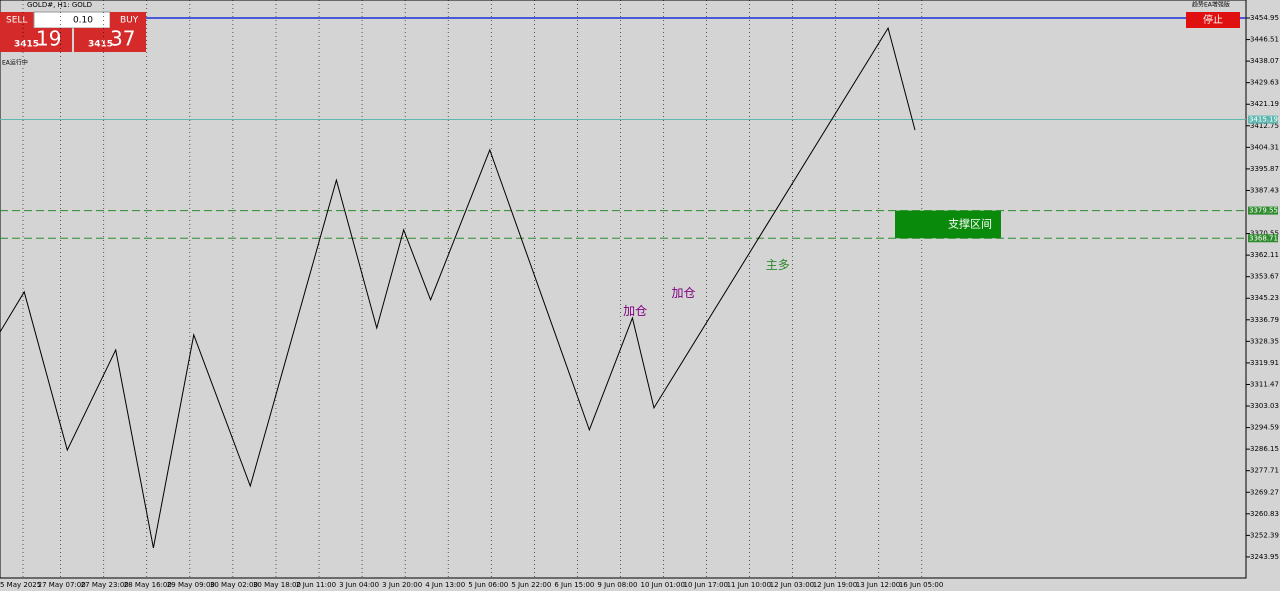 The image size is (1280, 591). I want to click on level-label: 3415.19, so click(1263, 120).